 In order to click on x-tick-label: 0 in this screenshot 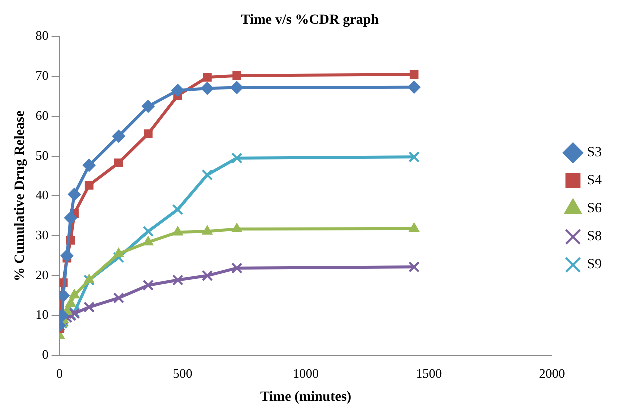, I will do `click(60, 373)`.